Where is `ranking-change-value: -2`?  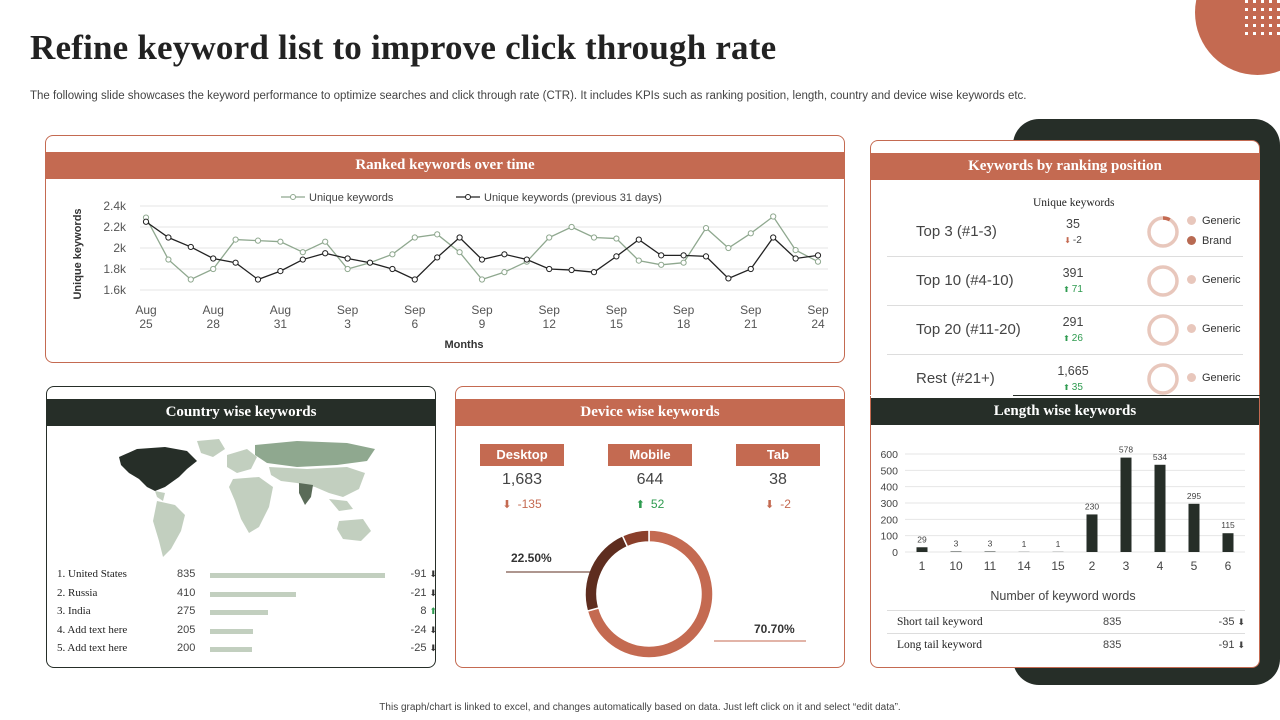 ranking-change-value: -2 is located at coordinates (1077, 240).